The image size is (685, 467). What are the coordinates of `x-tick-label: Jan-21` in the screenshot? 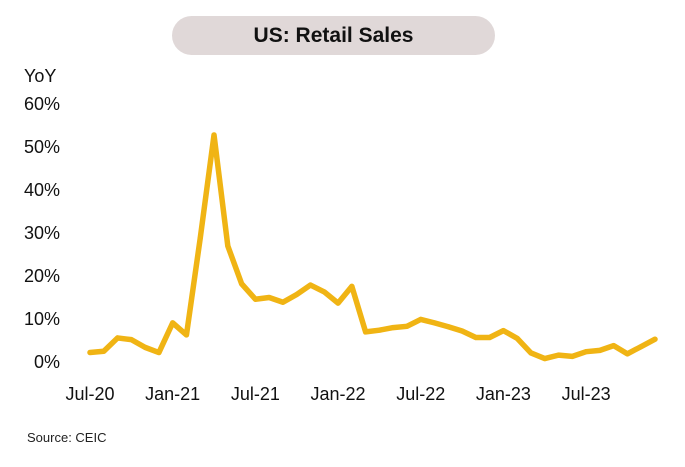 It's located at (172, 394).